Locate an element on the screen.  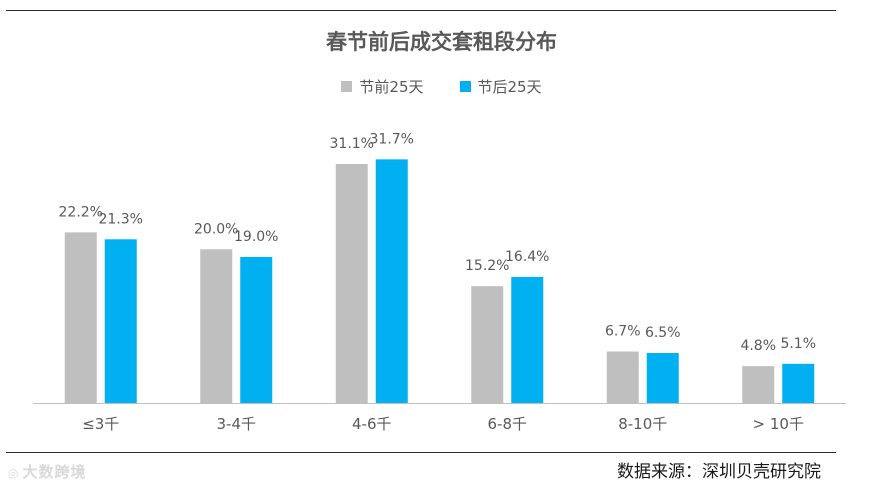
legend-item-series-2: 节后25天 is located at coordinates (500, 86).